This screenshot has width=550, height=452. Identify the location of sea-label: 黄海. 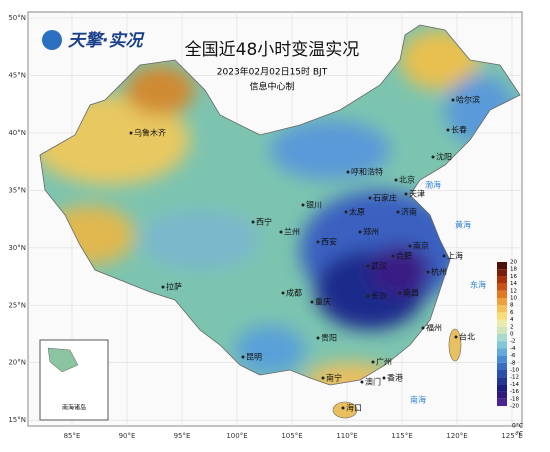
(463, 225).